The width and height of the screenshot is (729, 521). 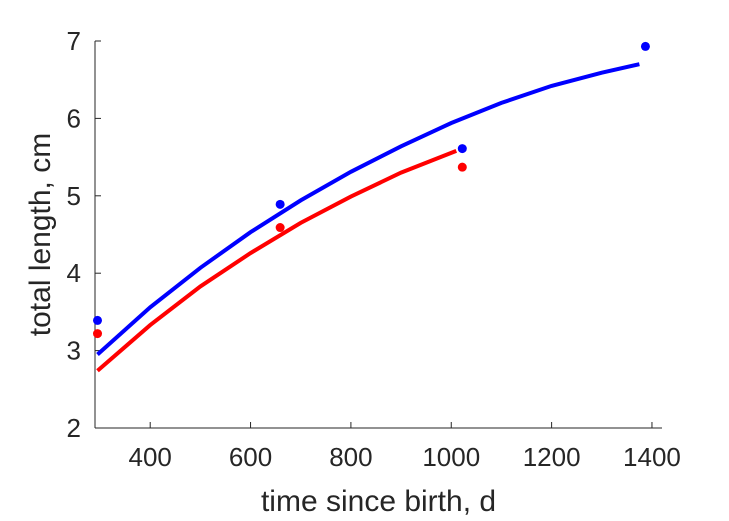 I want to click on y-tick-label: 3, so click(x=74, y=351).